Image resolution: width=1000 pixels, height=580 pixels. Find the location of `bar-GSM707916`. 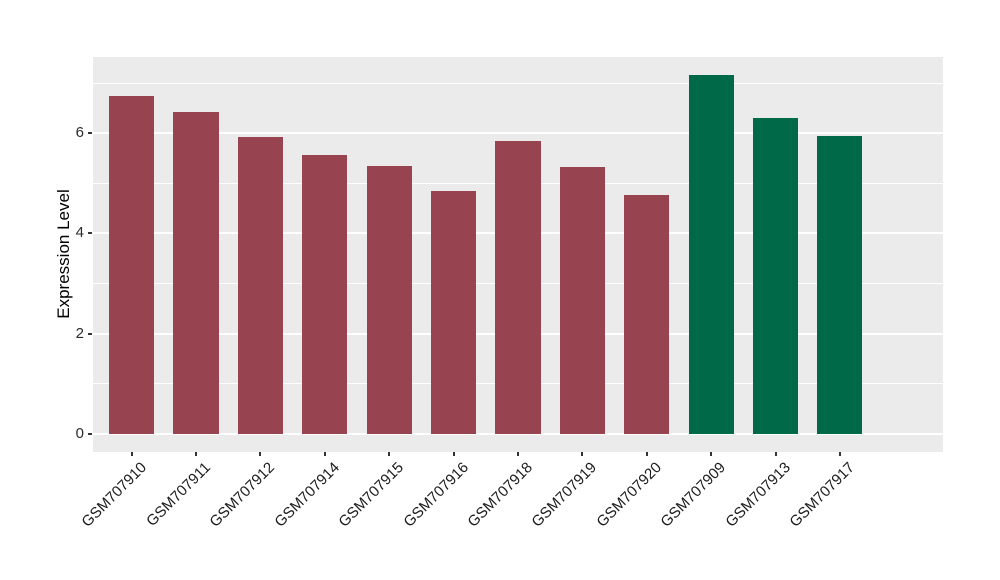

bar-GSM707916 is located at coordinates (454, 312).